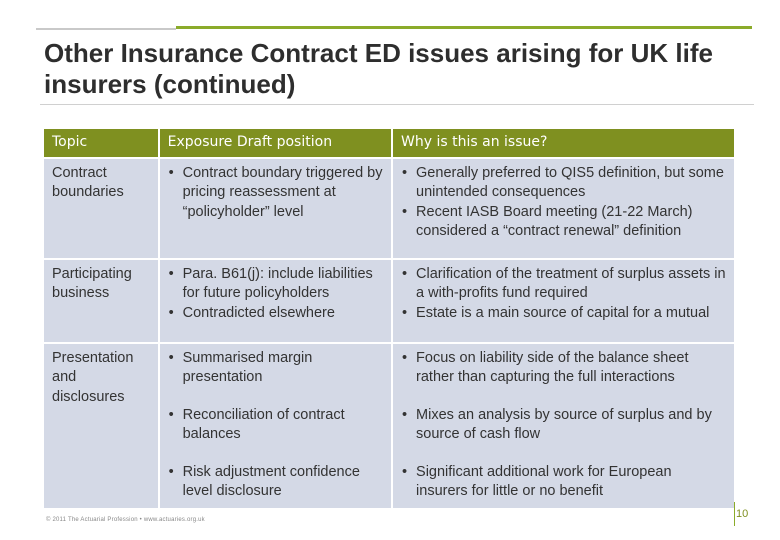 This screenshot has width=780, height=540. Describe the element at coordinates (102, 424) in the screenshot. I see `topic-cell: Presentation and disclosures` at that location.